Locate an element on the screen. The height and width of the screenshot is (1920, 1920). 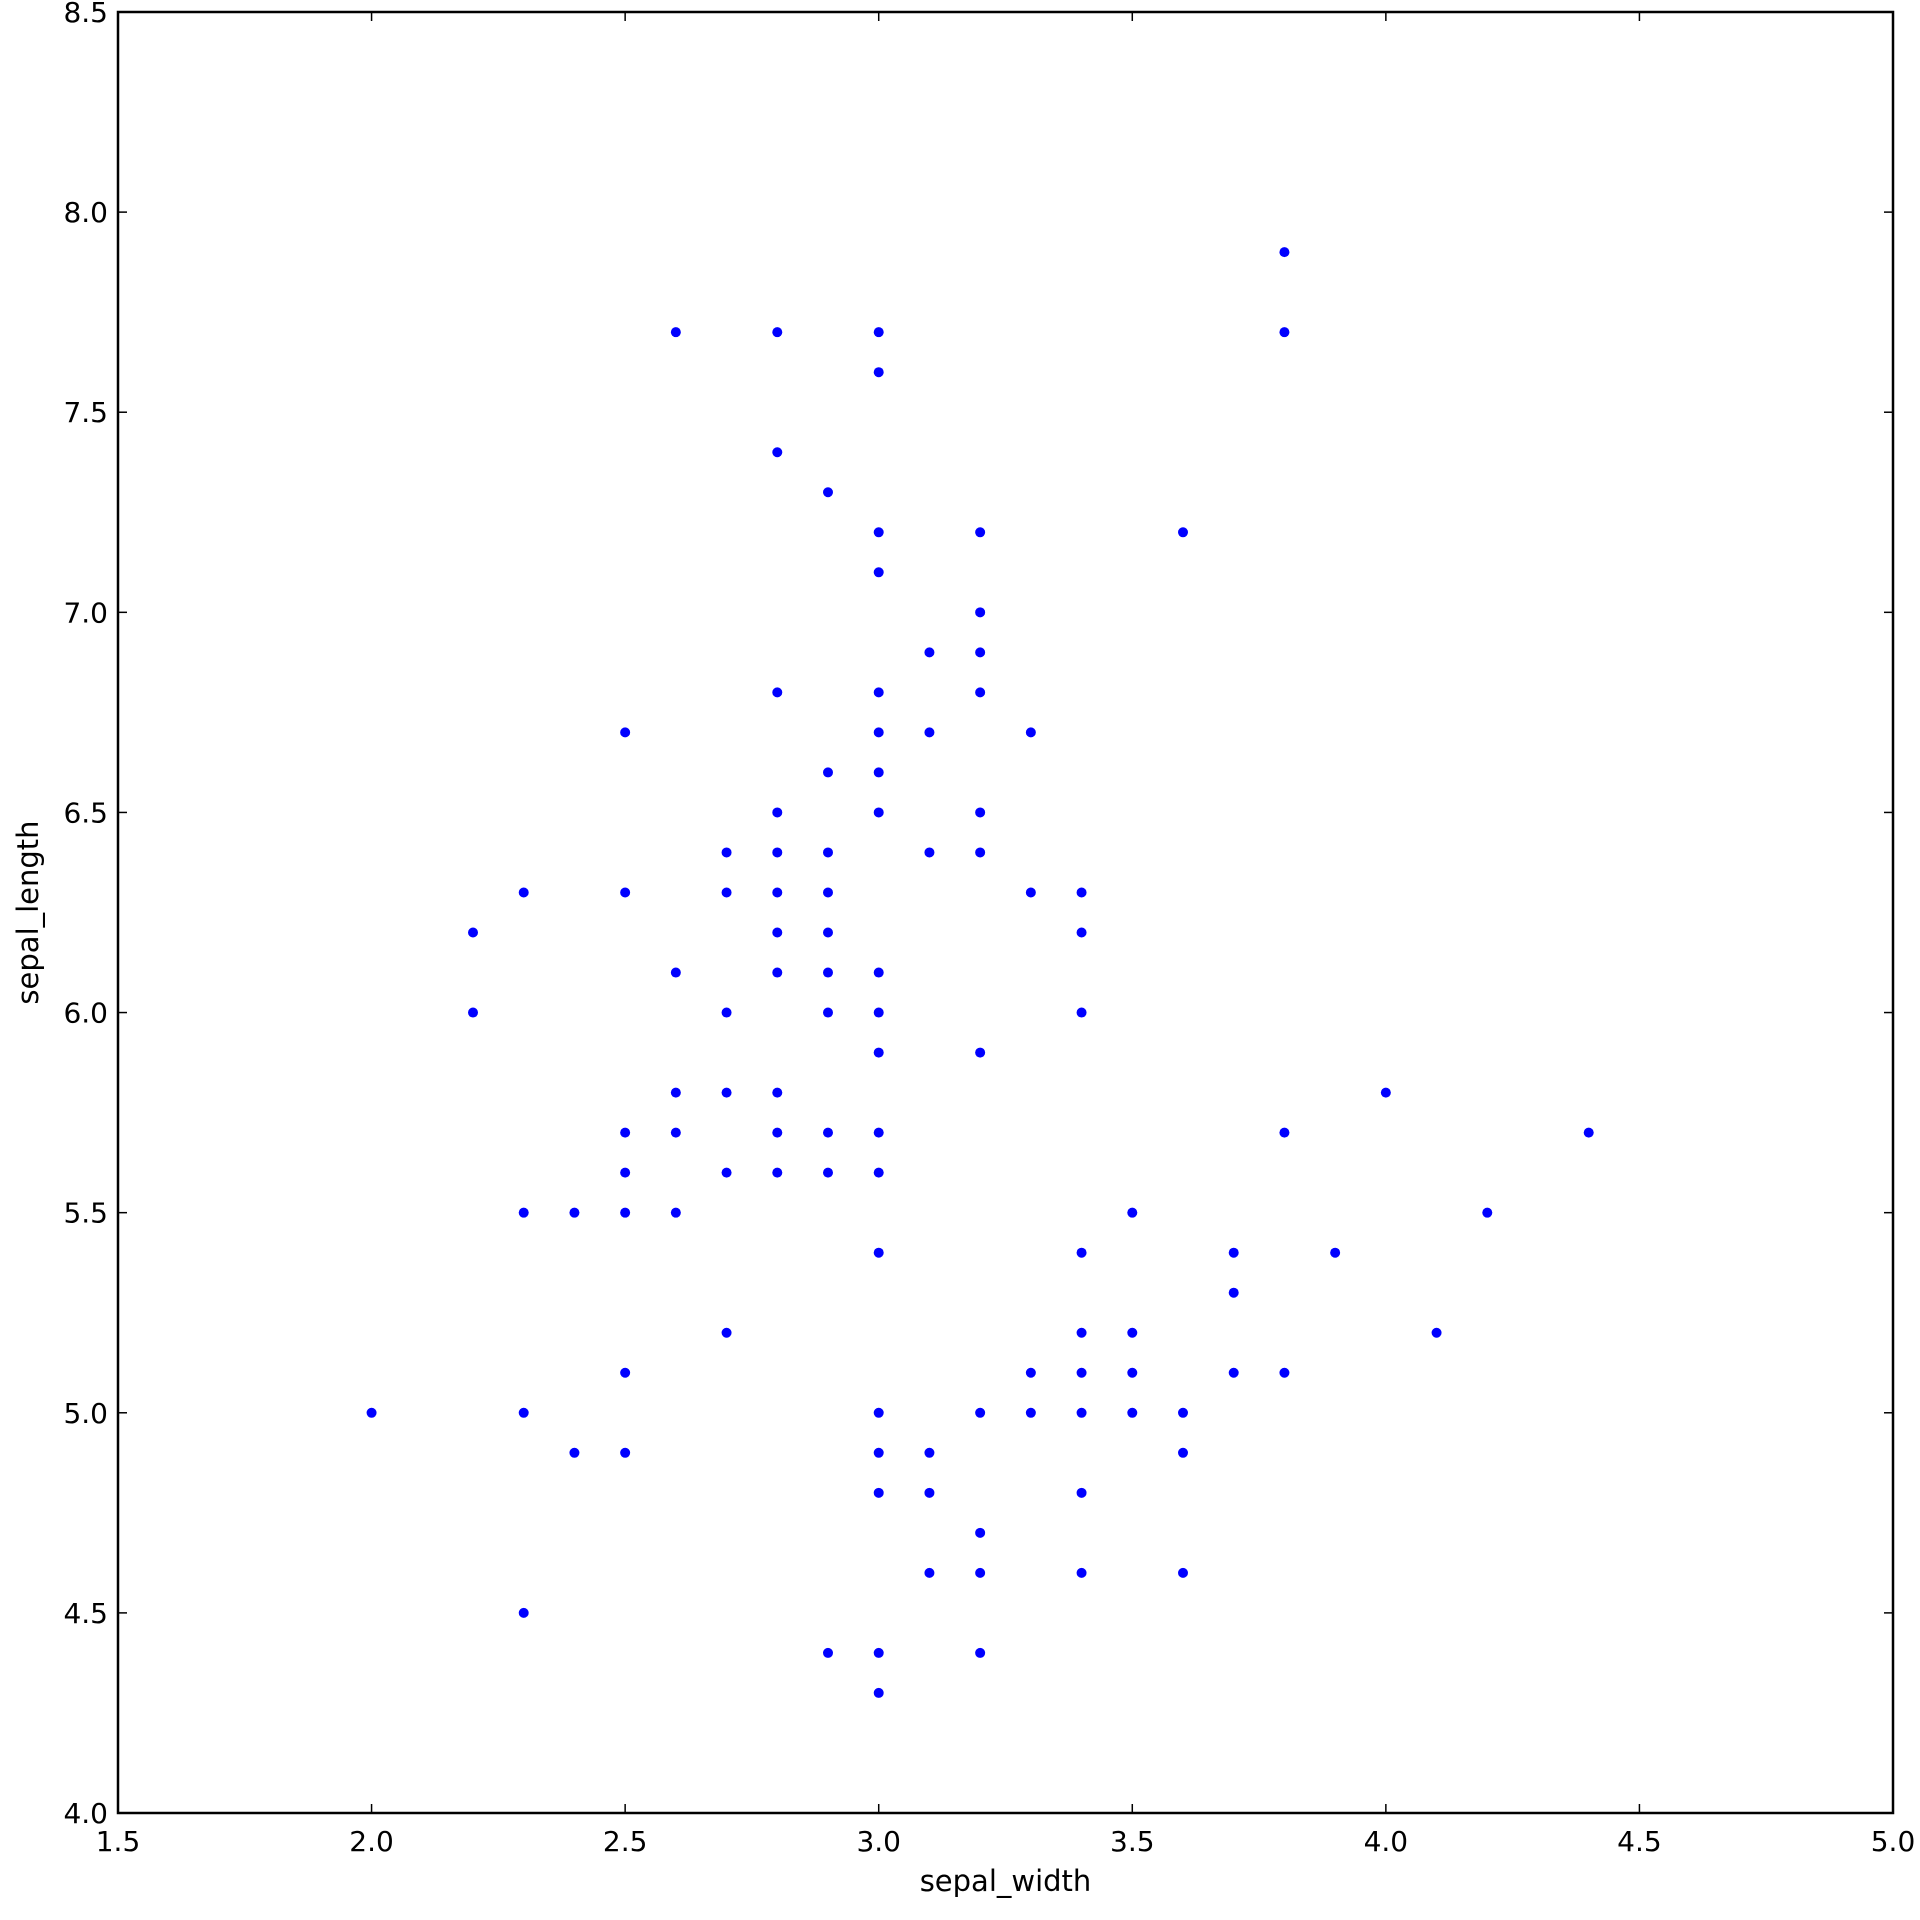
y-tick-label: 5.5 is located at coordinates (85, 1213).